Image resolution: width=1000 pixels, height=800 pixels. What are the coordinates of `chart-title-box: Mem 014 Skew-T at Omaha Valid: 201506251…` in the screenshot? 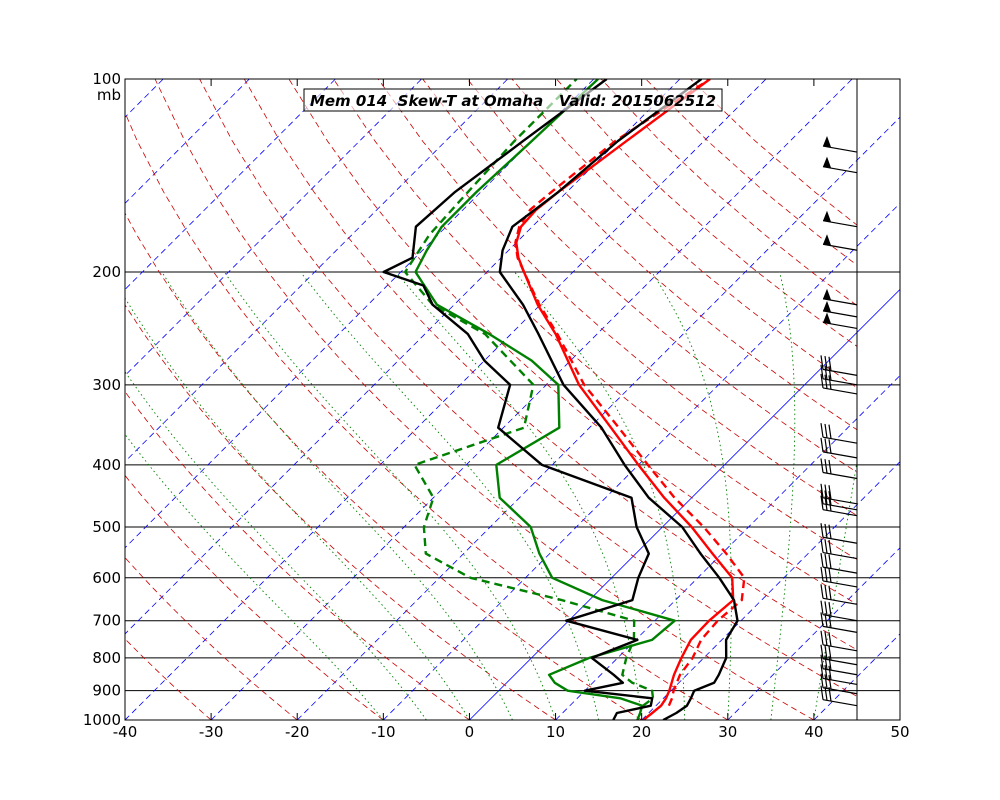 It's located at (513, 100).